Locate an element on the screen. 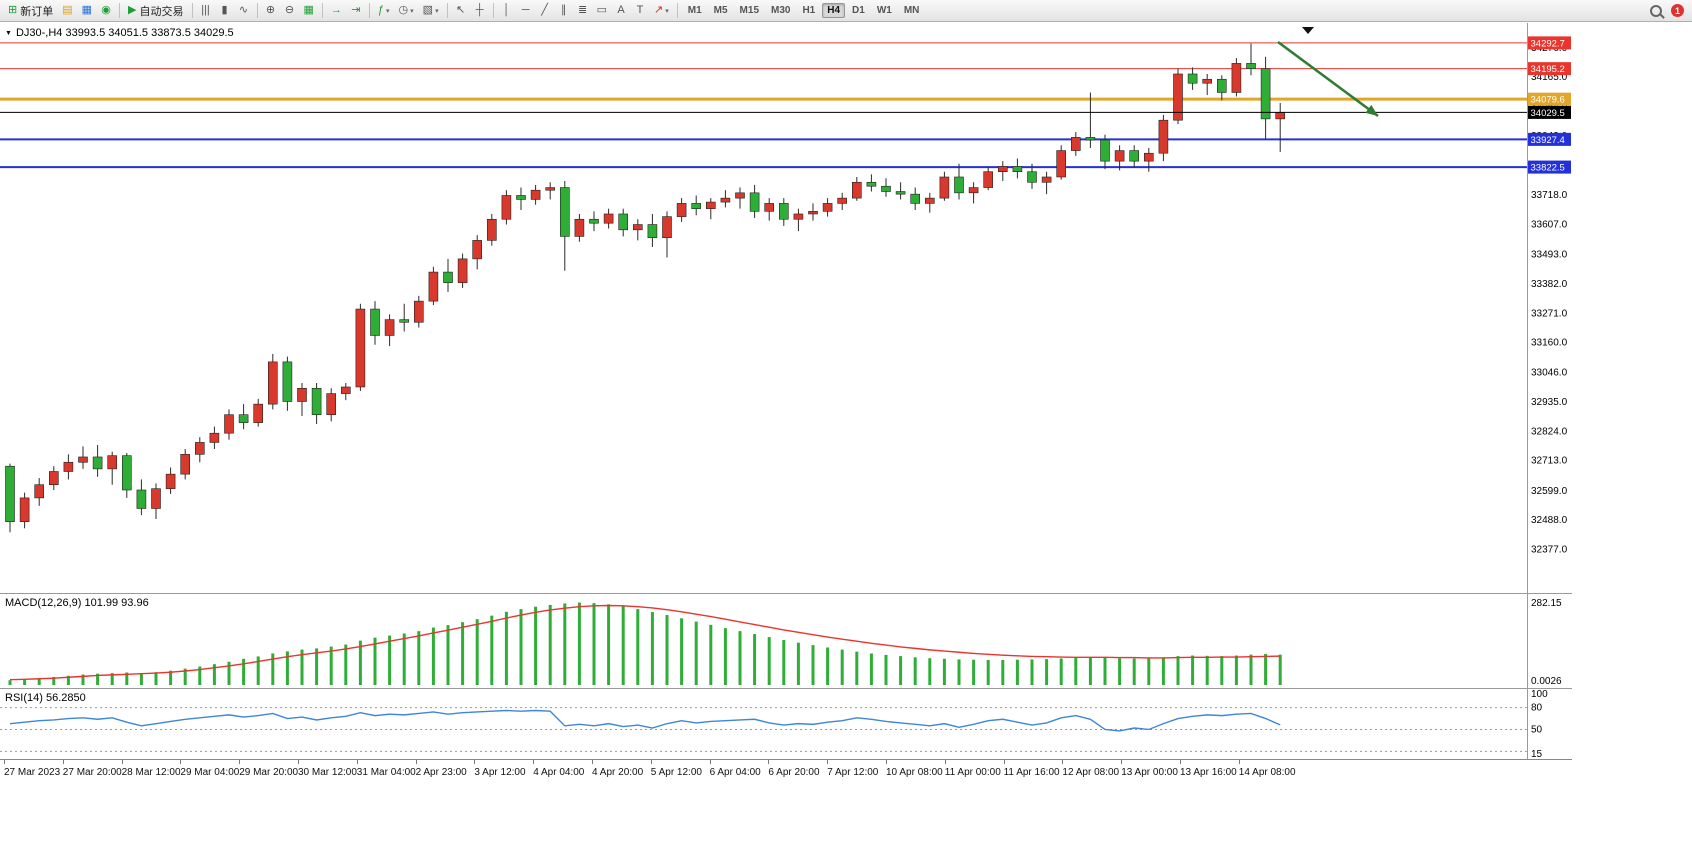  search-button is located at coordinates (1656, 11).